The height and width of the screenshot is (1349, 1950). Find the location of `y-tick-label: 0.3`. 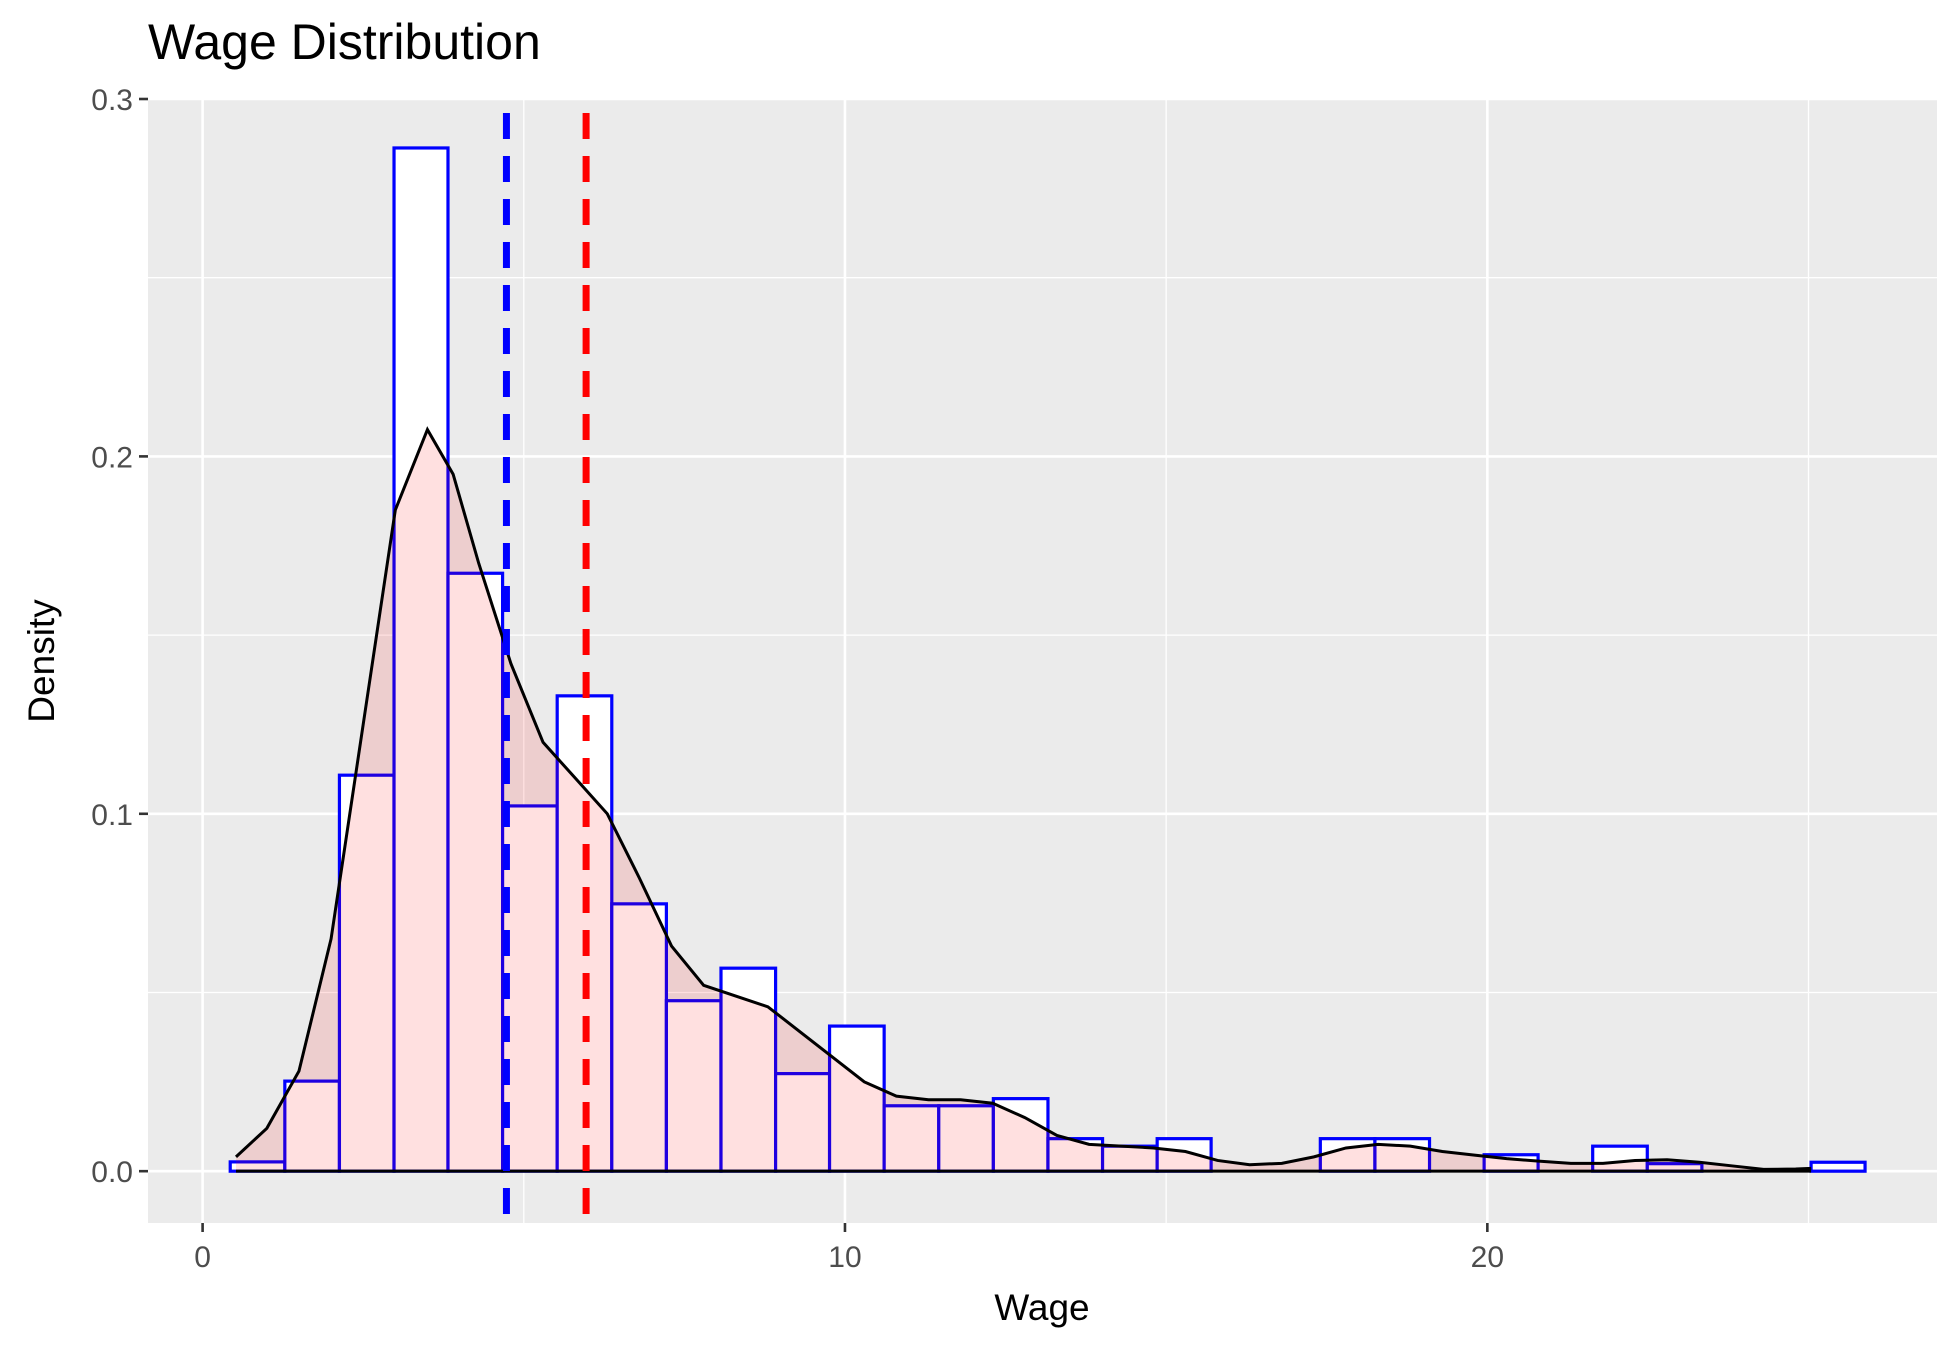

y-tick-label: 0.3 is located at coordinates (112, 100).